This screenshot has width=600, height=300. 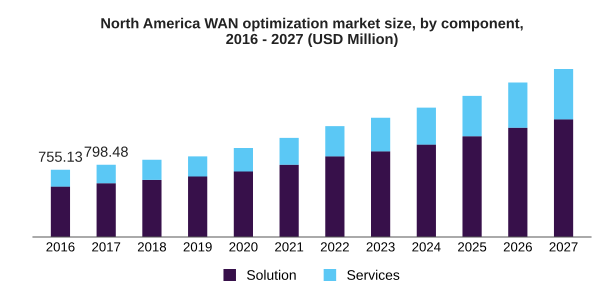 What do you see at coordinates (60, 247) in the screenshot?
I see `x-tick-label: 2016` at bounding box center [60, 247].